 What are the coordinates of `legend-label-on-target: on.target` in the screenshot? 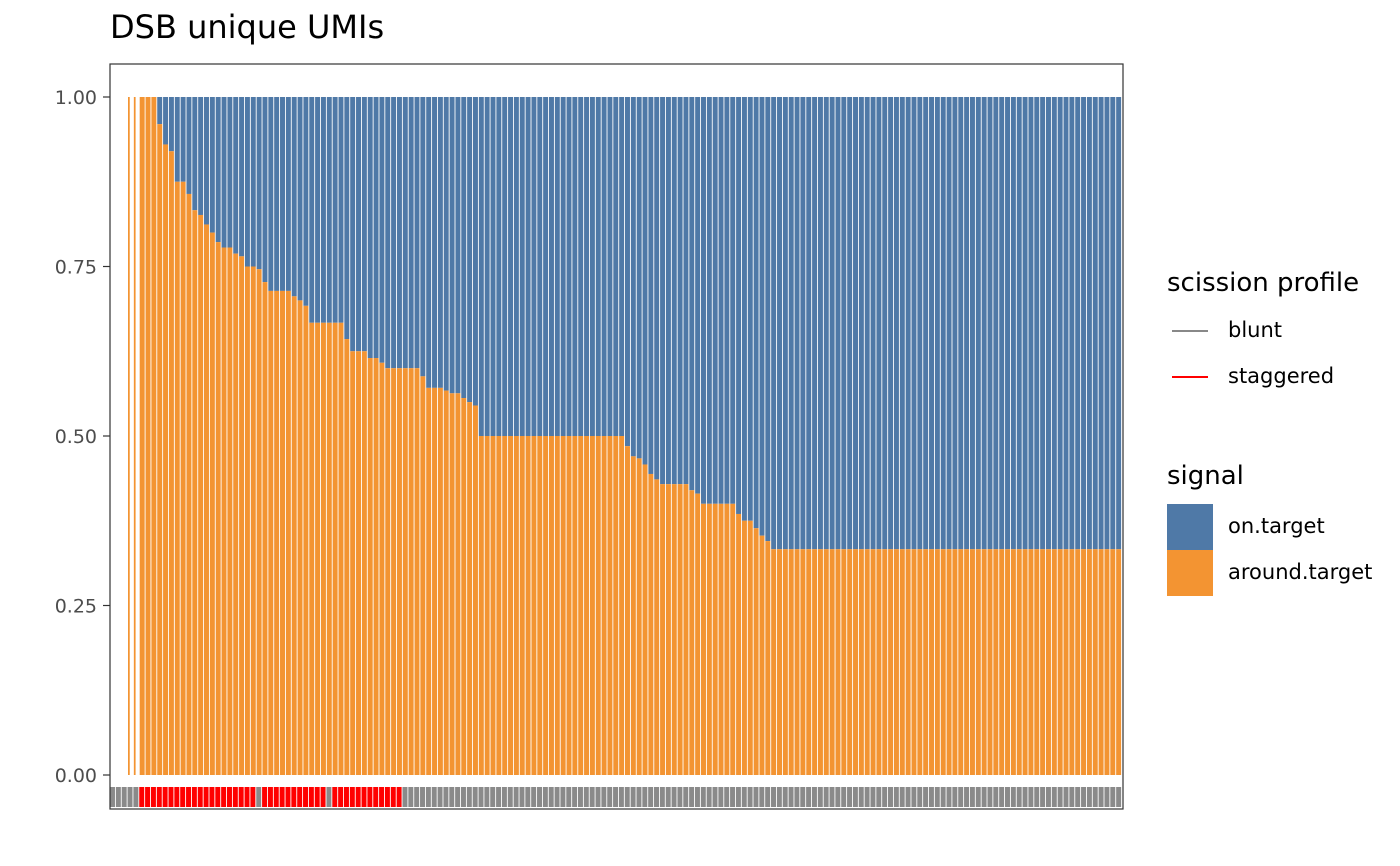 It's located at (1276, 526).